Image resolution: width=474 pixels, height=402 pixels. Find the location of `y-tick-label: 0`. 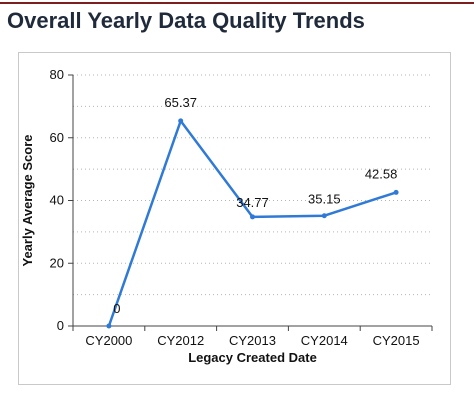

y-tick-label: 0 is located at coordinates (60, 325).